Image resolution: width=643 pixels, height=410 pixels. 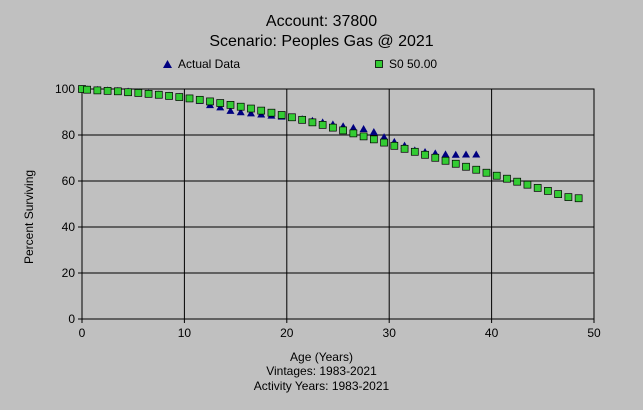 I want to click on activity-years-note: Activity Years: 1983-2021, so click(x=321, y=386).